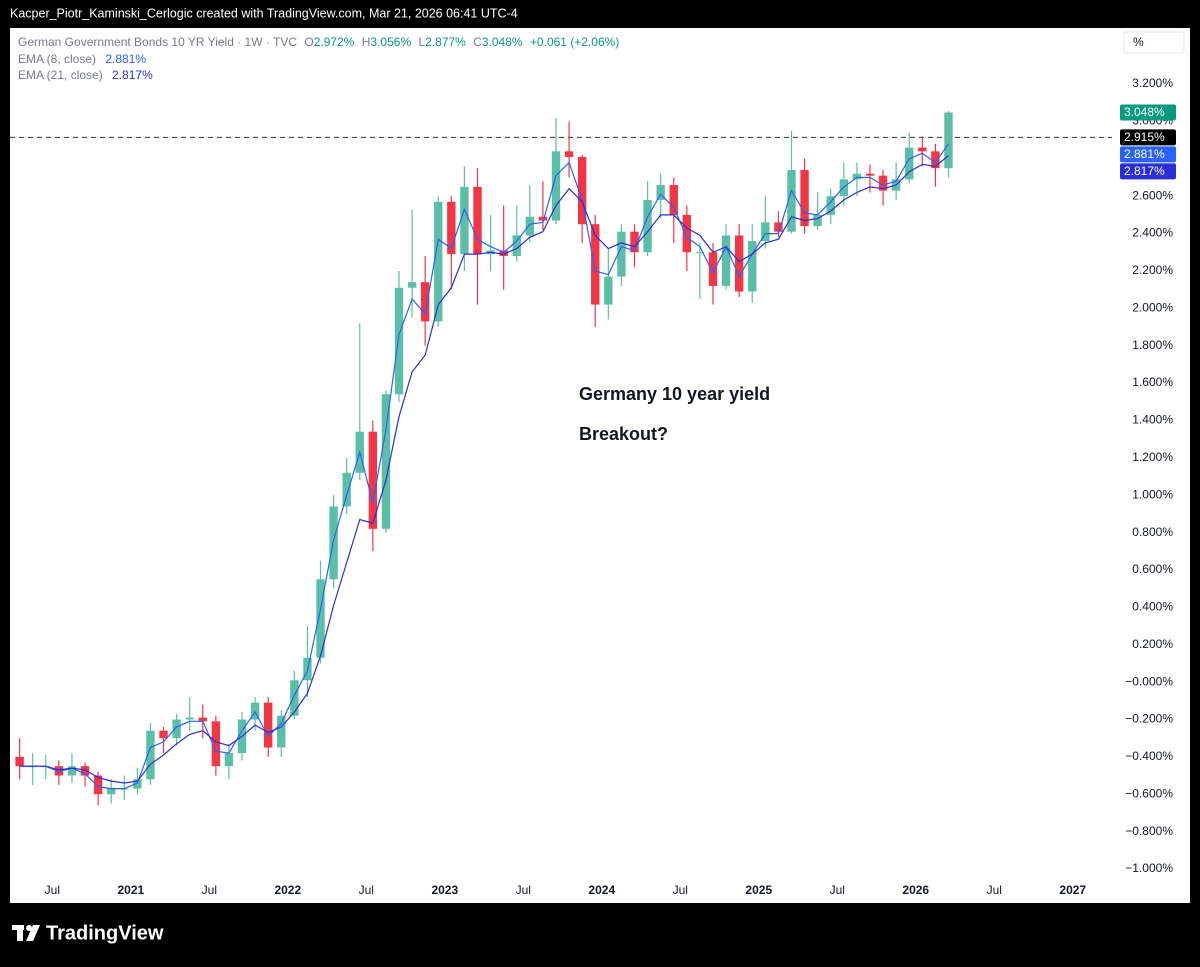 This screenshot has width=1200, height=967. What do you see at coordinates (1152, 420) in the screenshot?
I see `y-tick-label: 1.400%` at bounding box center [1152, 420].